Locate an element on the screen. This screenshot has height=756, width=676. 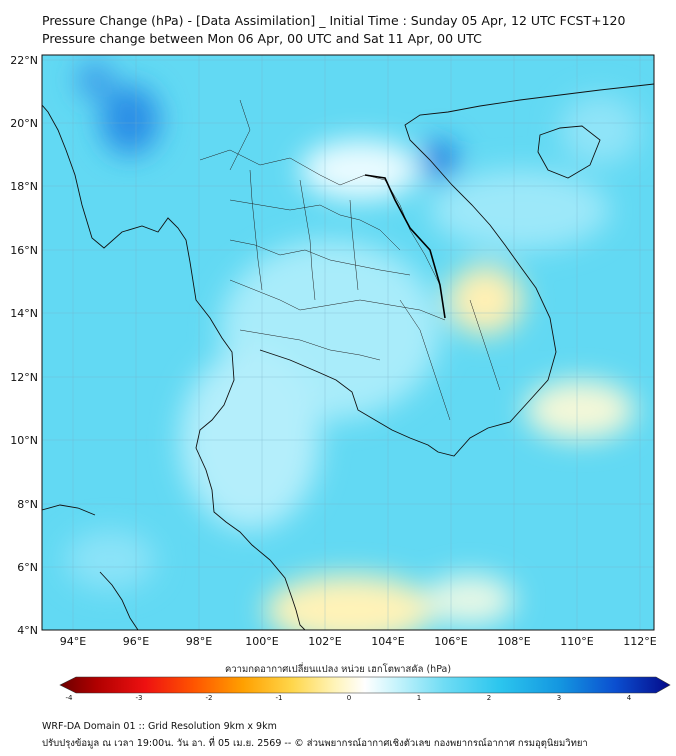
lon-label: 96°E is located at coordinates (136, 641).